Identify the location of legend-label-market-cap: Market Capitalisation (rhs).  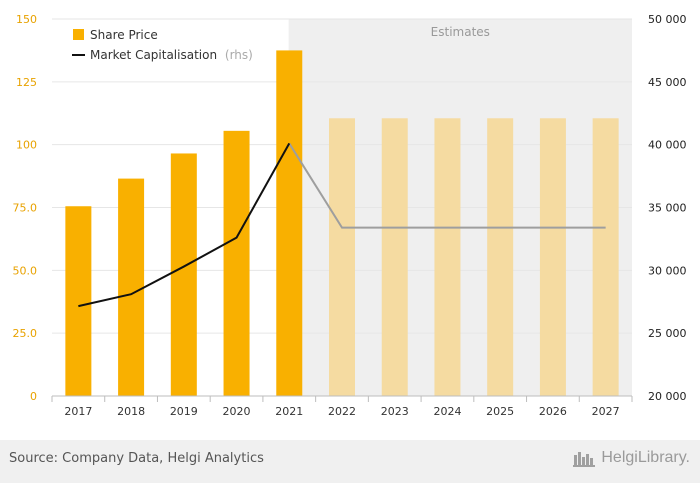
(171, 55).